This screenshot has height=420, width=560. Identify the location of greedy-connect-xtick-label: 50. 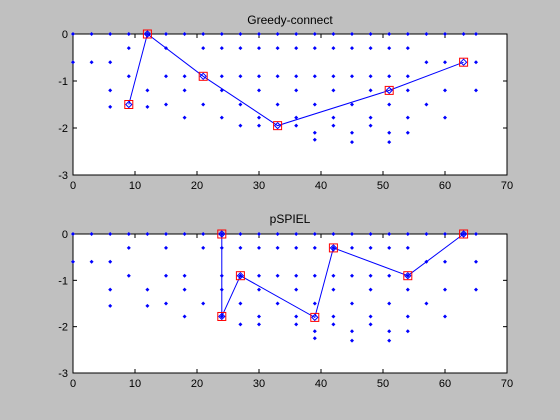
(383, 186).